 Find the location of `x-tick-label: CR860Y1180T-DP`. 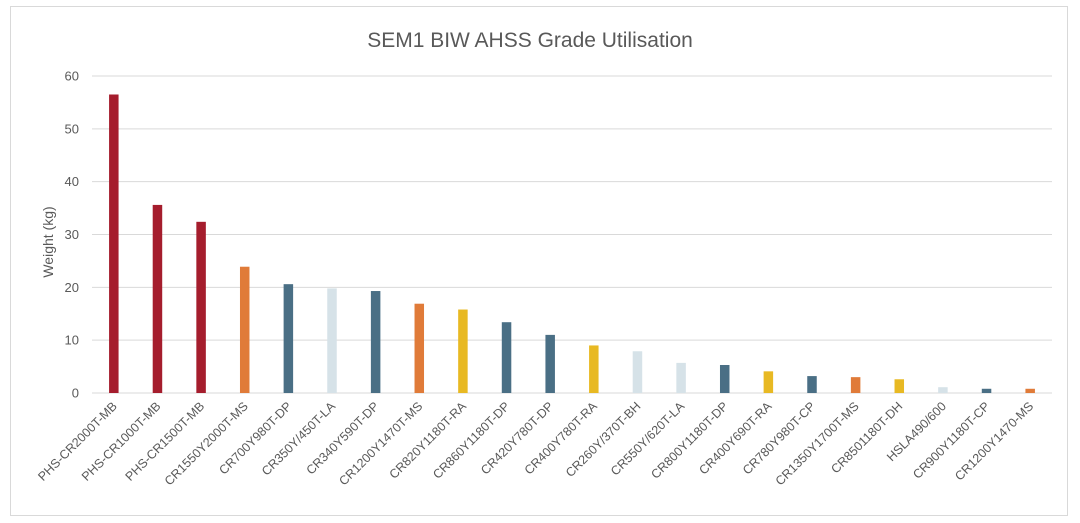

x-tick-label: CR860Y1180T-DP is located at coordinates (471, 440).